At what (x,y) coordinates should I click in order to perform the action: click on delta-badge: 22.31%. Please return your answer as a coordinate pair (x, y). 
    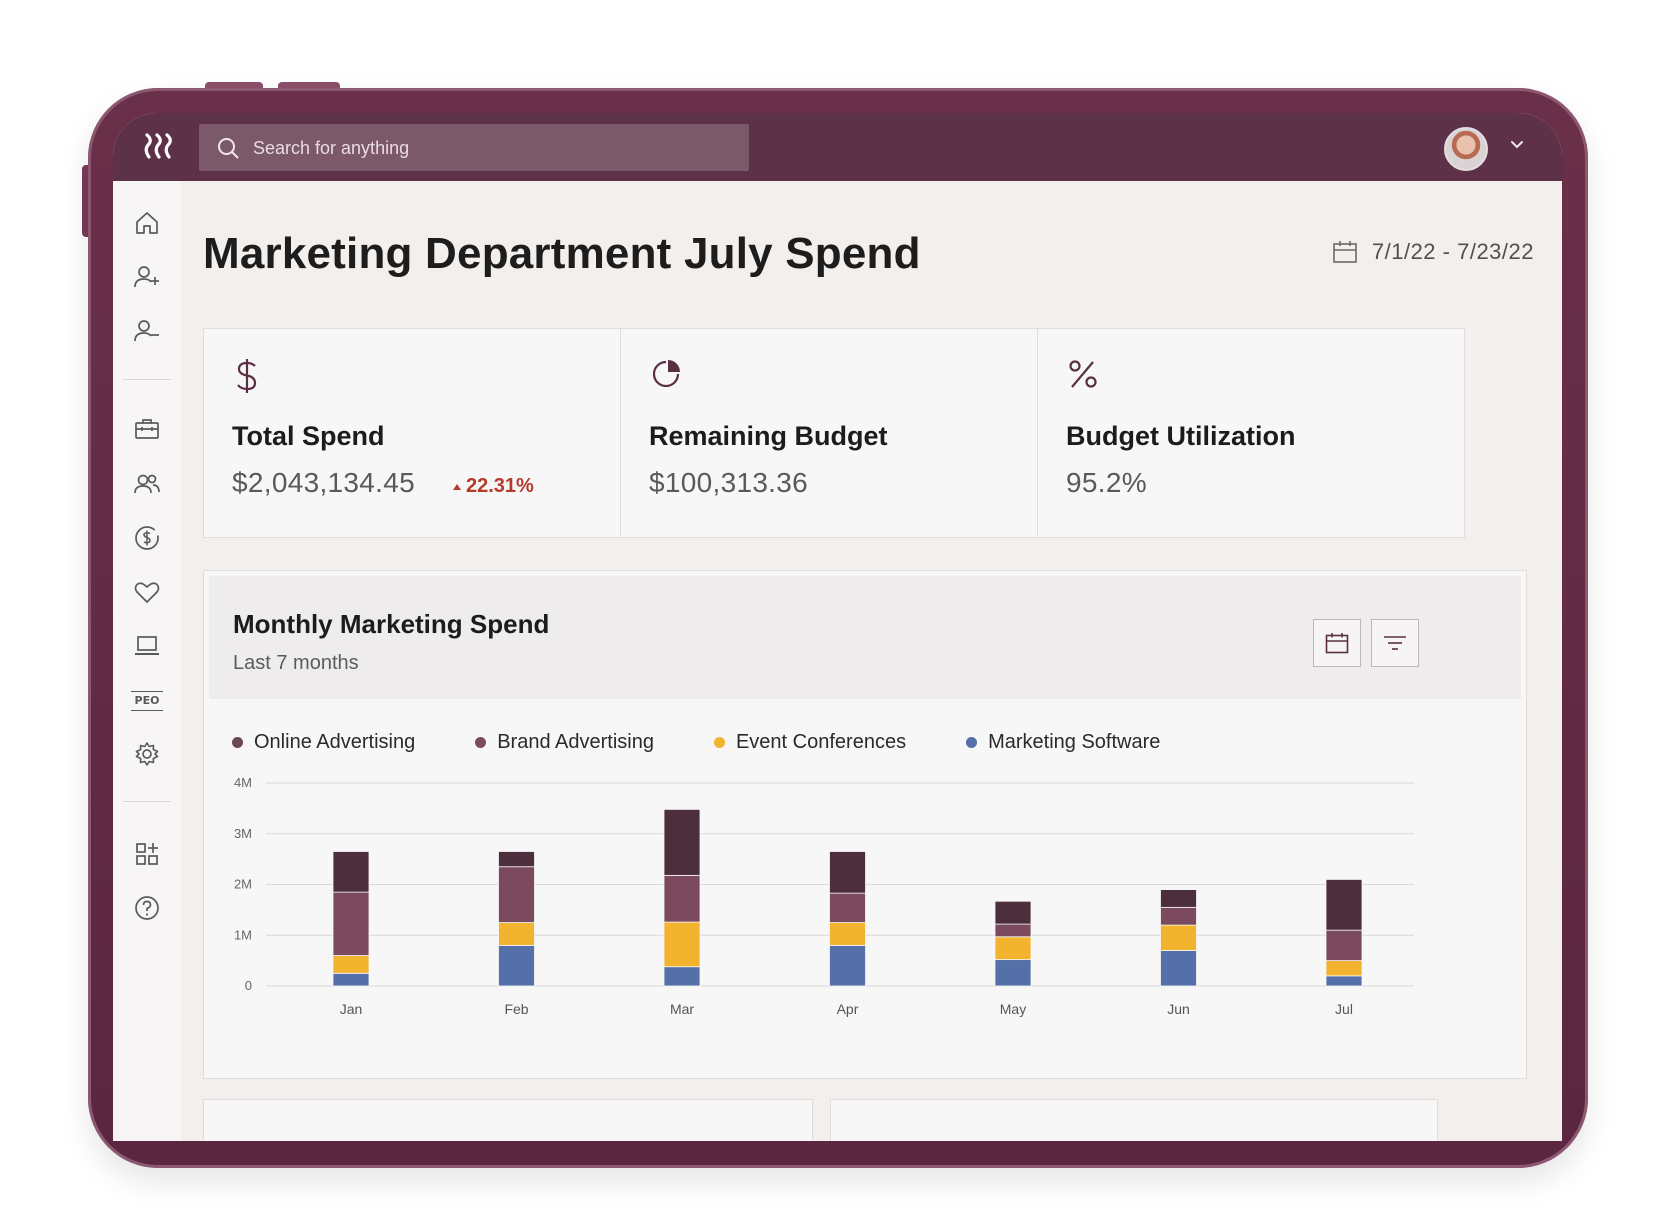
    Looking at the image, I should click on (493, 486).